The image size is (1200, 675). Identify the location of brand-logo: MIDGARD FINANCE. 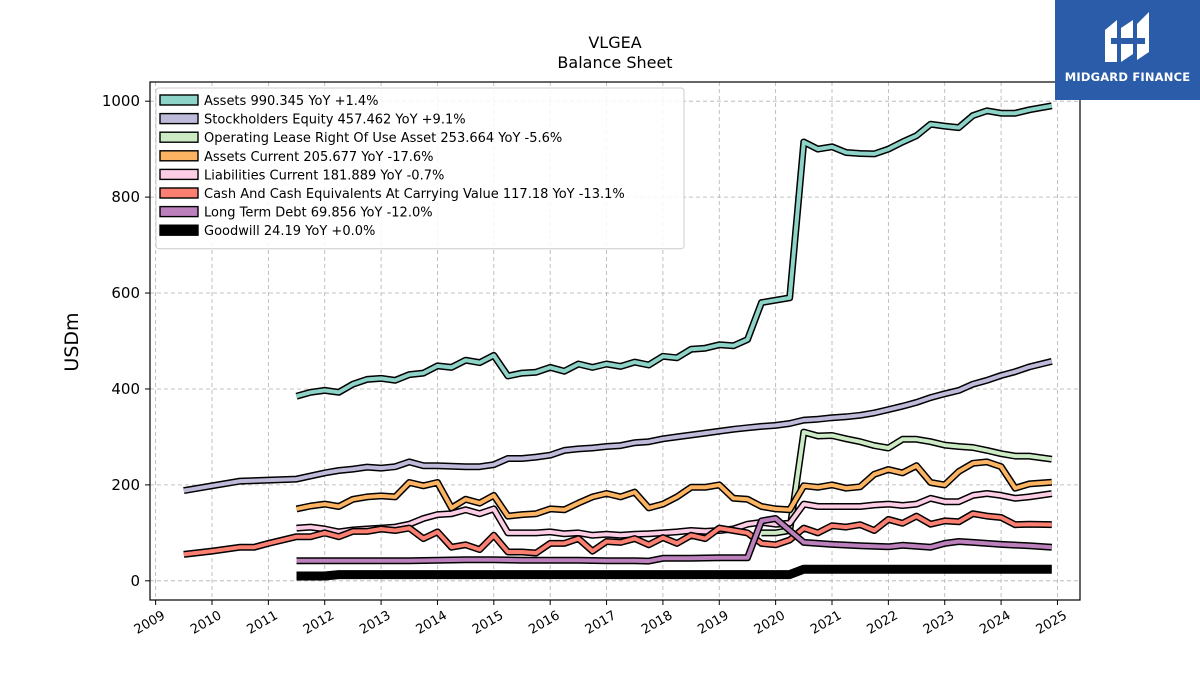
(1127, 50).